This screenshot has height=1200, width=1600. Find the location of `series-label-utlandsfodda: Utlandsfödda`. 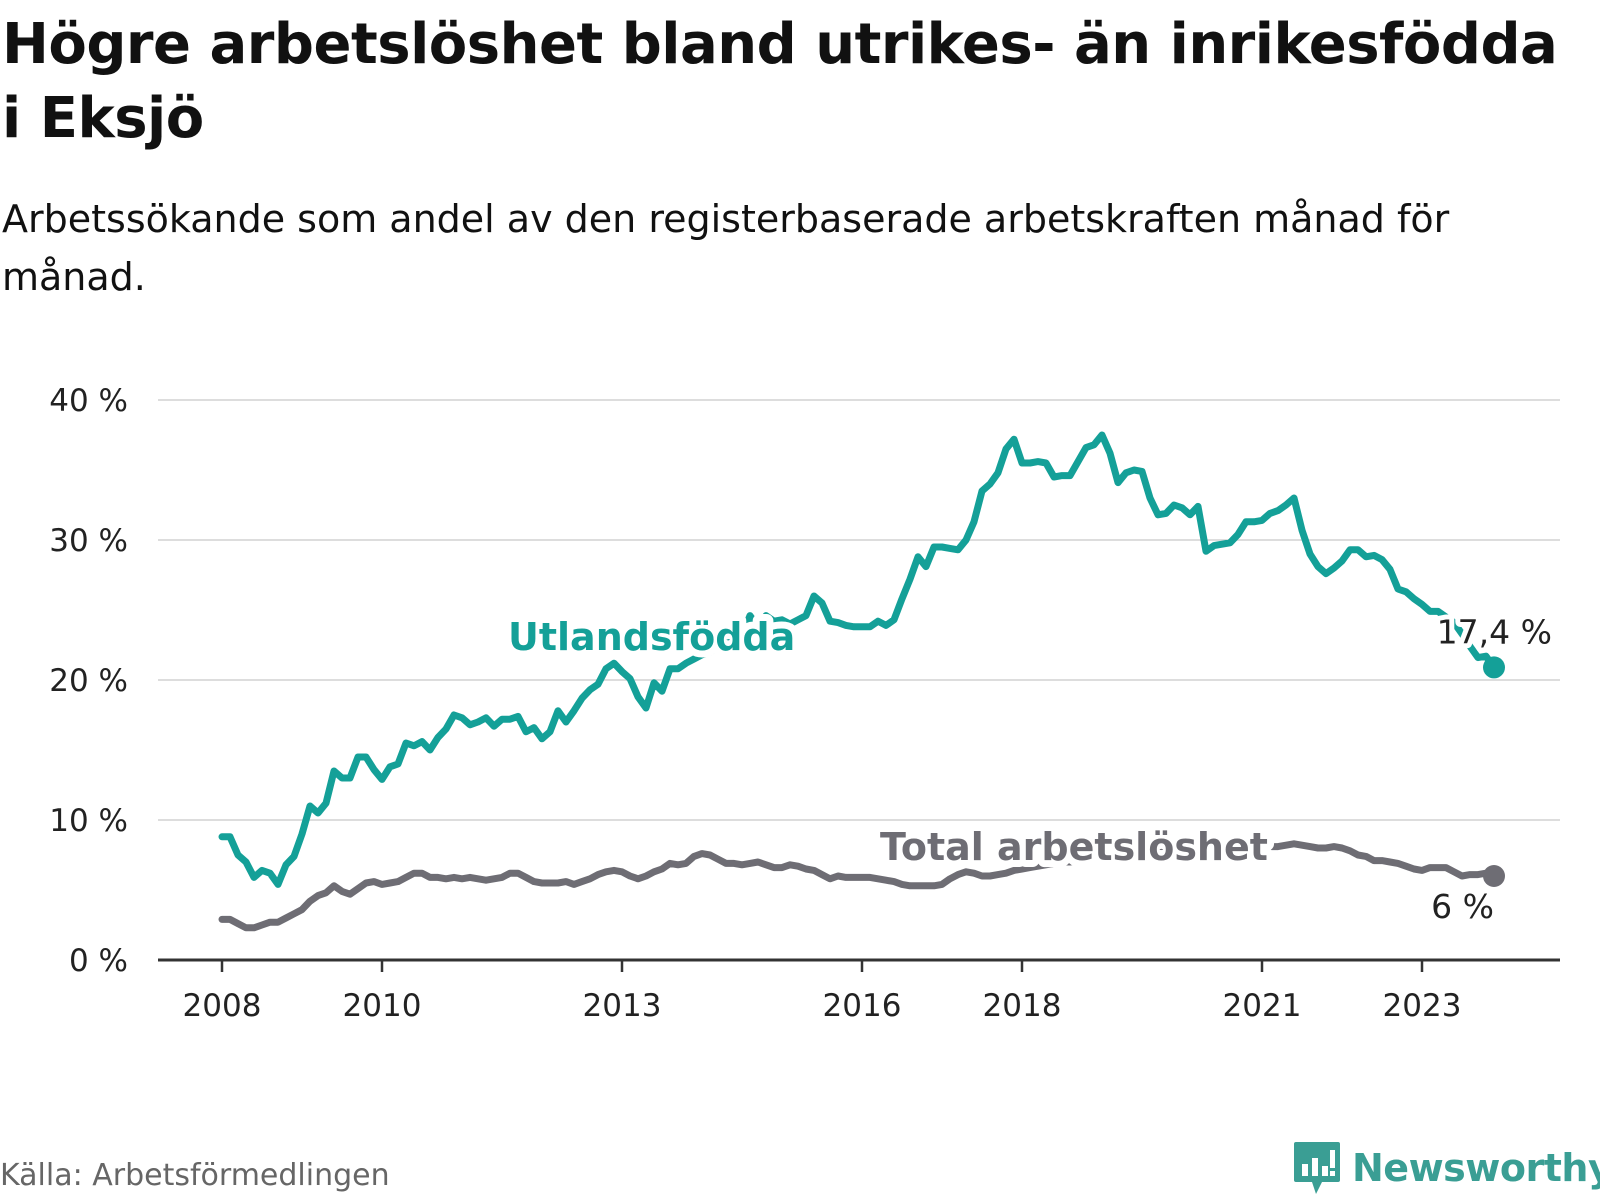

series-label-utlandsfodda: Utlandsfödda is located at coordinates (651, 637).